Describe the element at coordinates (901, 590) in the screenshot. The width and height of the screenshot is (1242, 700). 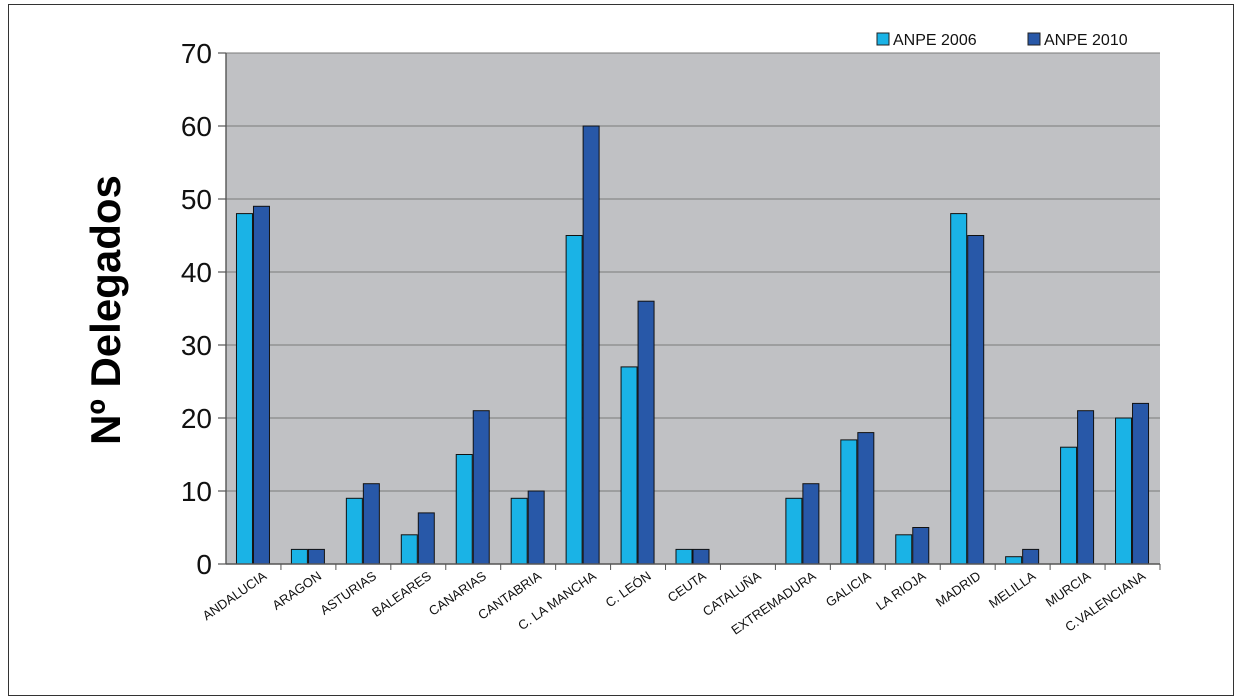
I see `x-tick-label: LA RIOJA` at that location.